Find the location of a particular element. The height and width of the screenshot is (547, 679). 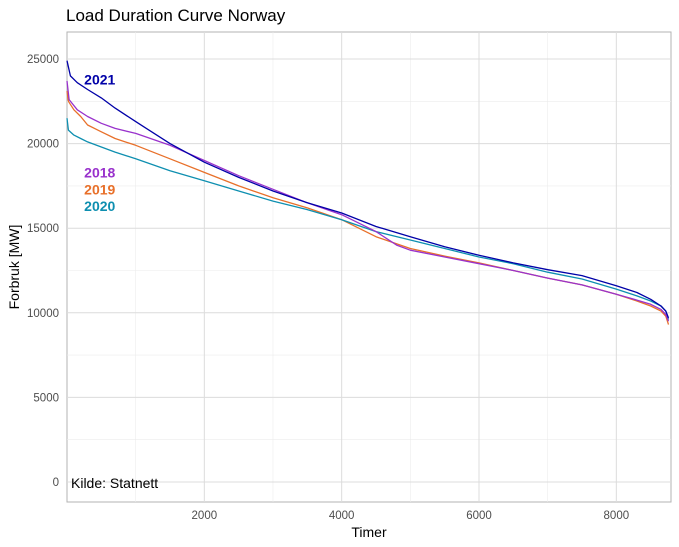

x-tick-label: 8000 is located at coordinates (617, 516).